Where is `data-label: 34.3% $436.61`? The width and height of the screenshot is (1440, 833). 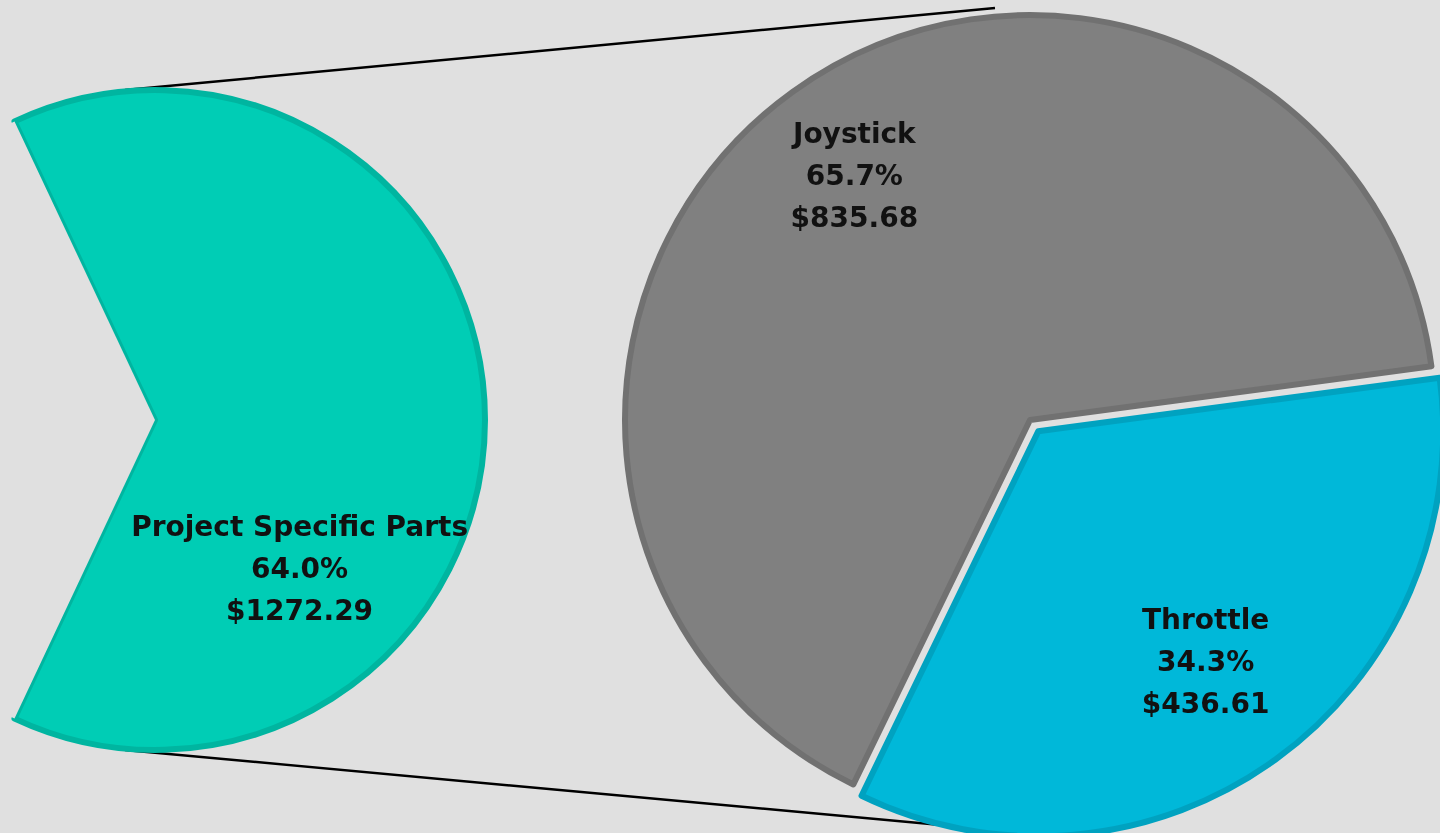
data-label: 34.3% $436.61 is located at coordinates (1205, 682).